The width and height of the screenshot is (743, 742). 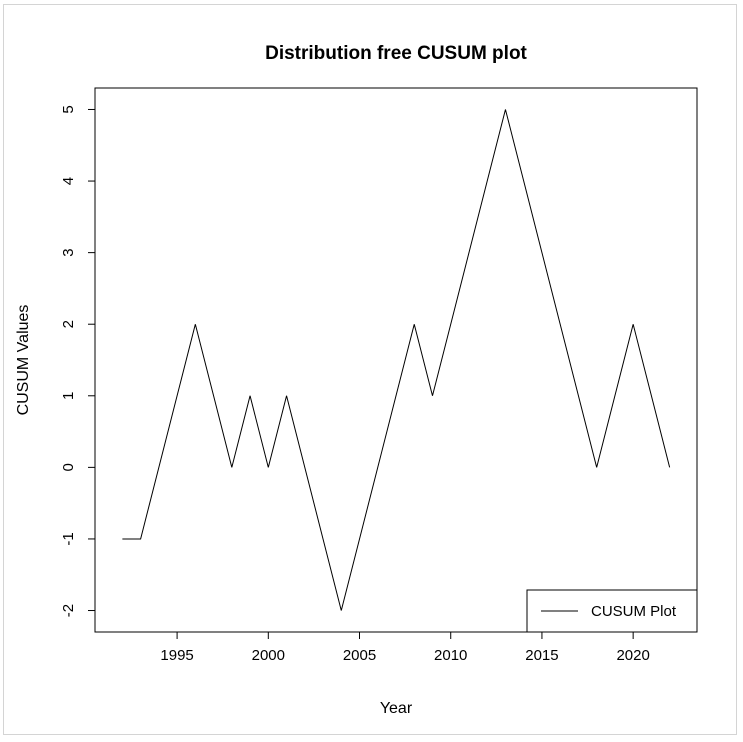 What do you see at coordinates (396, 53) in the screenshot?
I see `chart-title: Distribution free CUSUM plot` at bounding box center [396, 53].